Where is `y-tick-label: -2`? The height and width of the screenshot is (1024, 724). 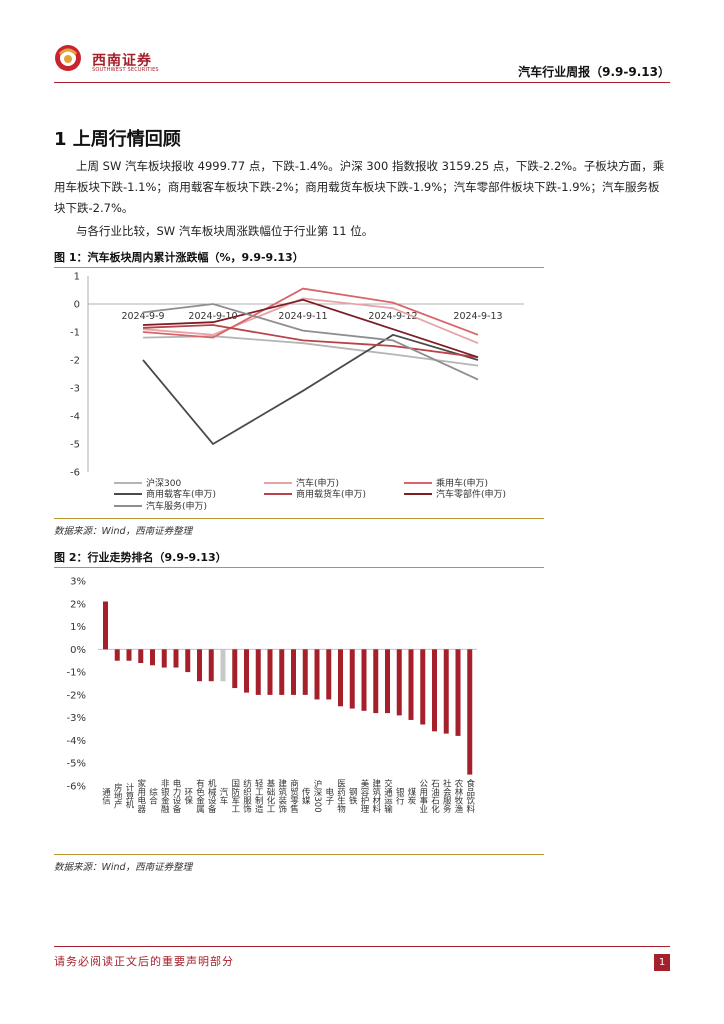 y-tick-label: -2 is located at coordinates (75, 361).